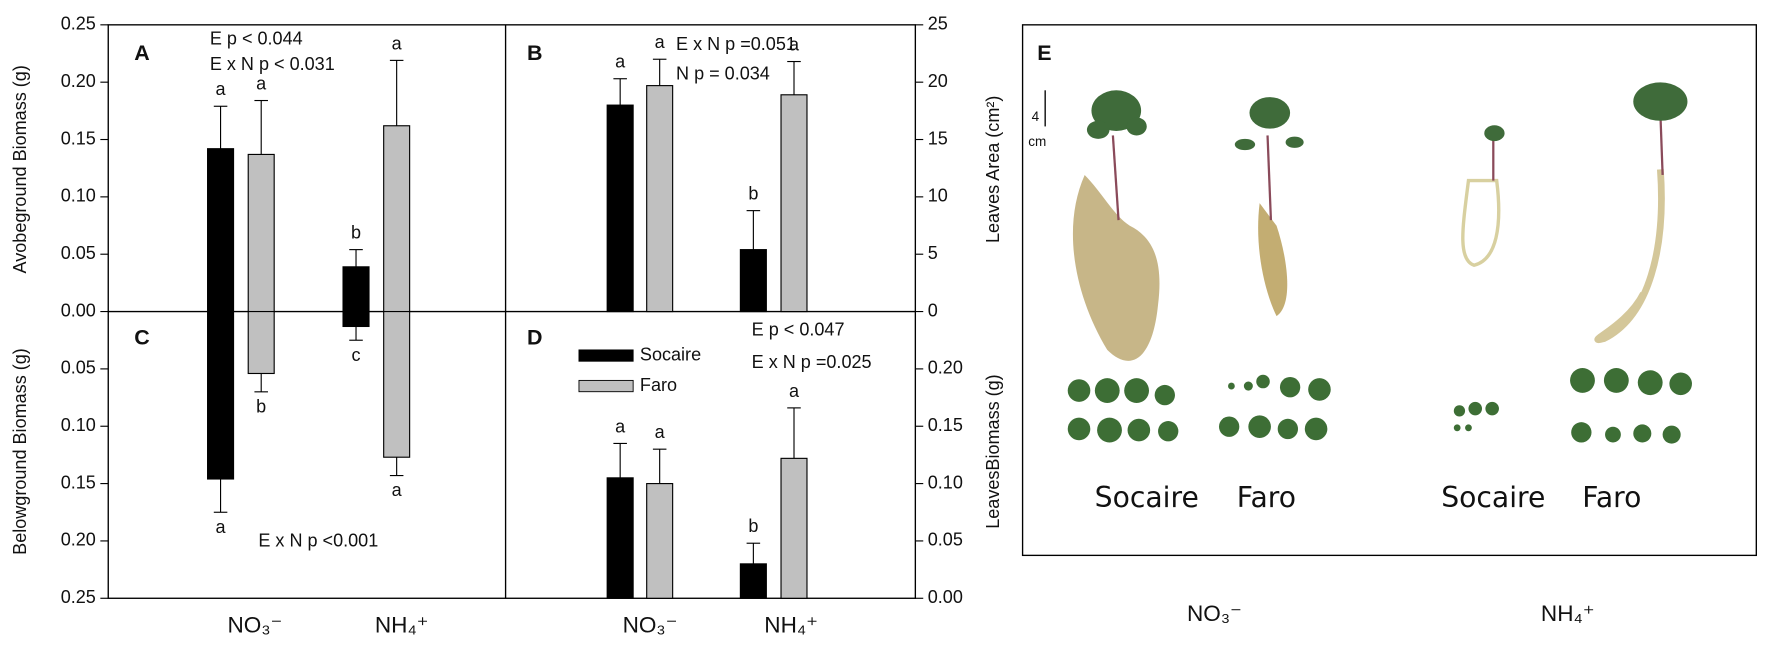 Image resolution: width=1772 pixels, height=666 pixels. I want to click on axis-title: LeavesBiomass (g), so click(993, 451).